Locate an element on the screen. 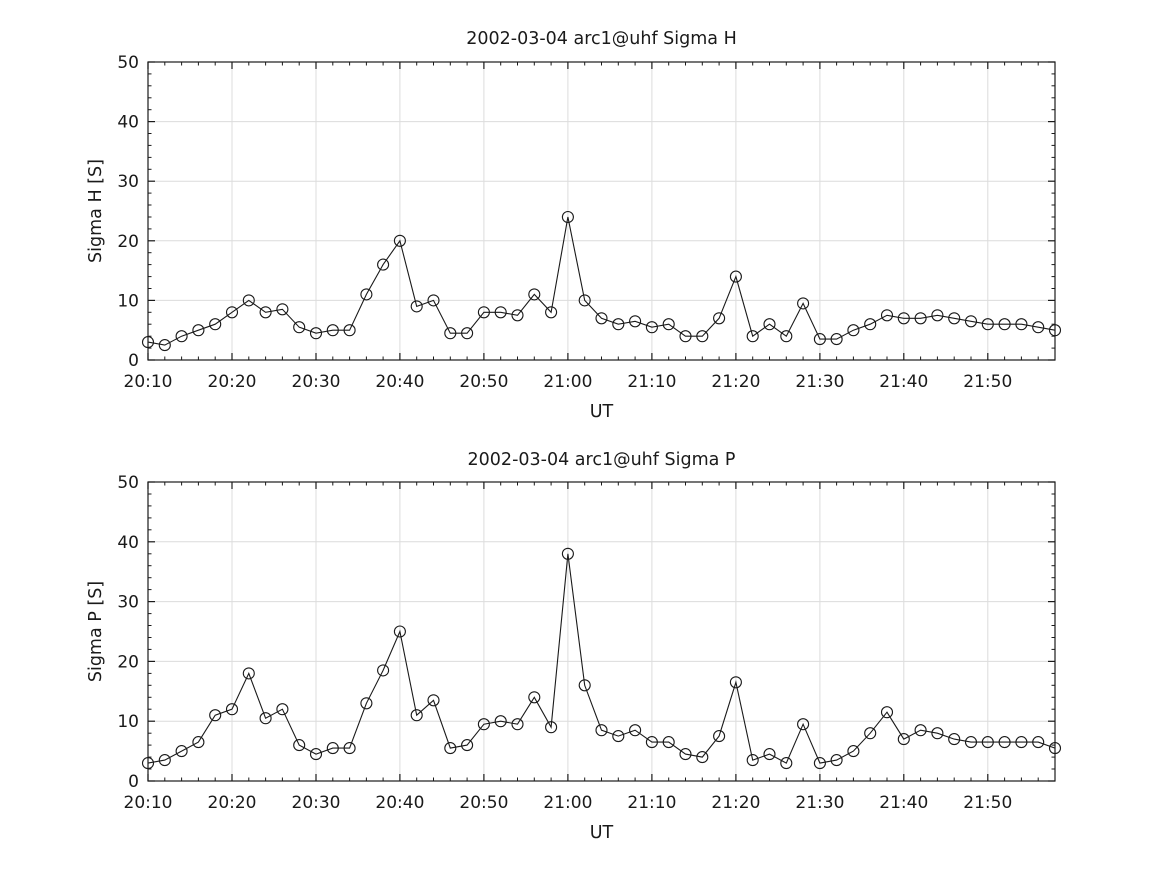 The height and width of the screenshot is (883, 1167). svg-text: Sigma H [S] is located at coordinates (96, 211).